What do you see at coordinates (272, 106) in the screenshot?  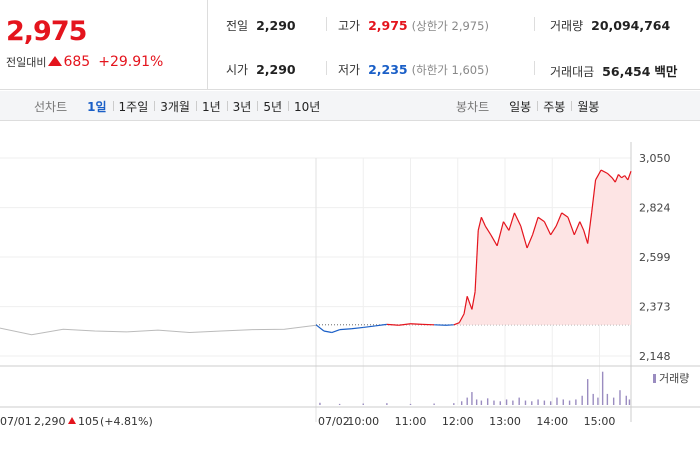 I see `tab-5-years: 5년` at bounding box center [272, 106].